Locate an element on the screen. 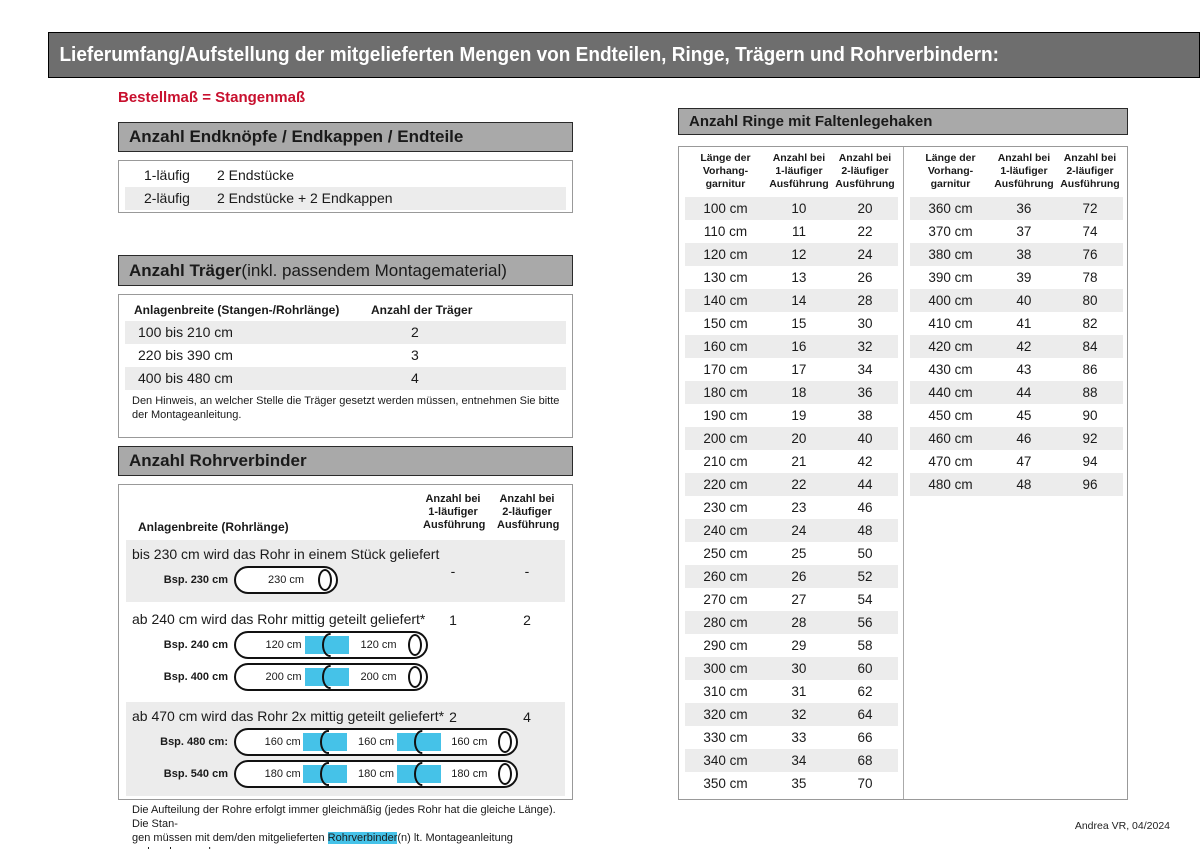  rod-diagram: 230 cm is located at coordinates (286, 580).